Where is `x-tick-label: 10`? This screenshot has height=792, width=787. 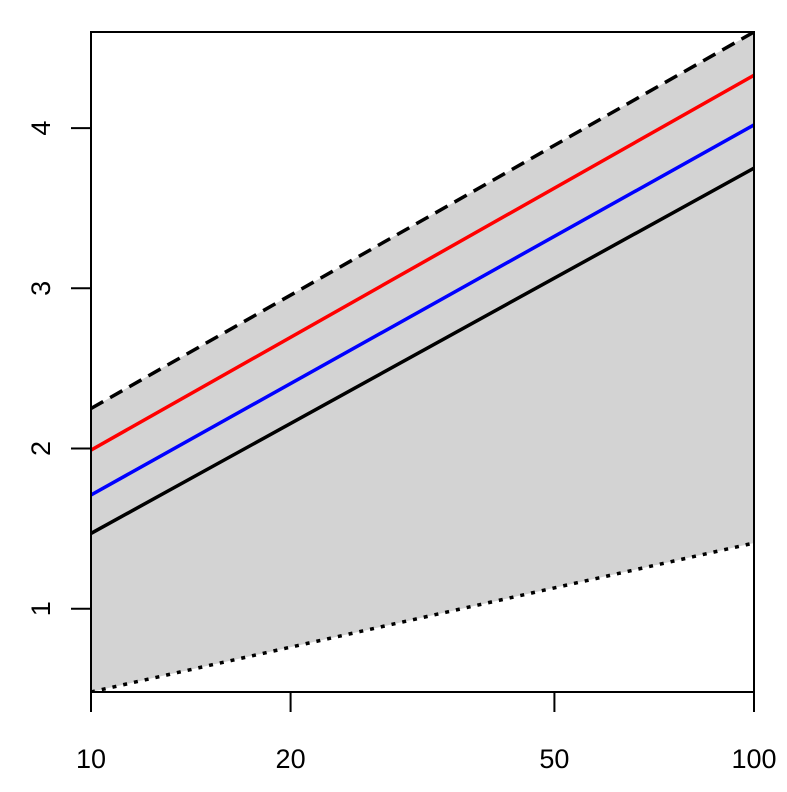 x-tick-label: 10 is located at coordinates (91, 759).